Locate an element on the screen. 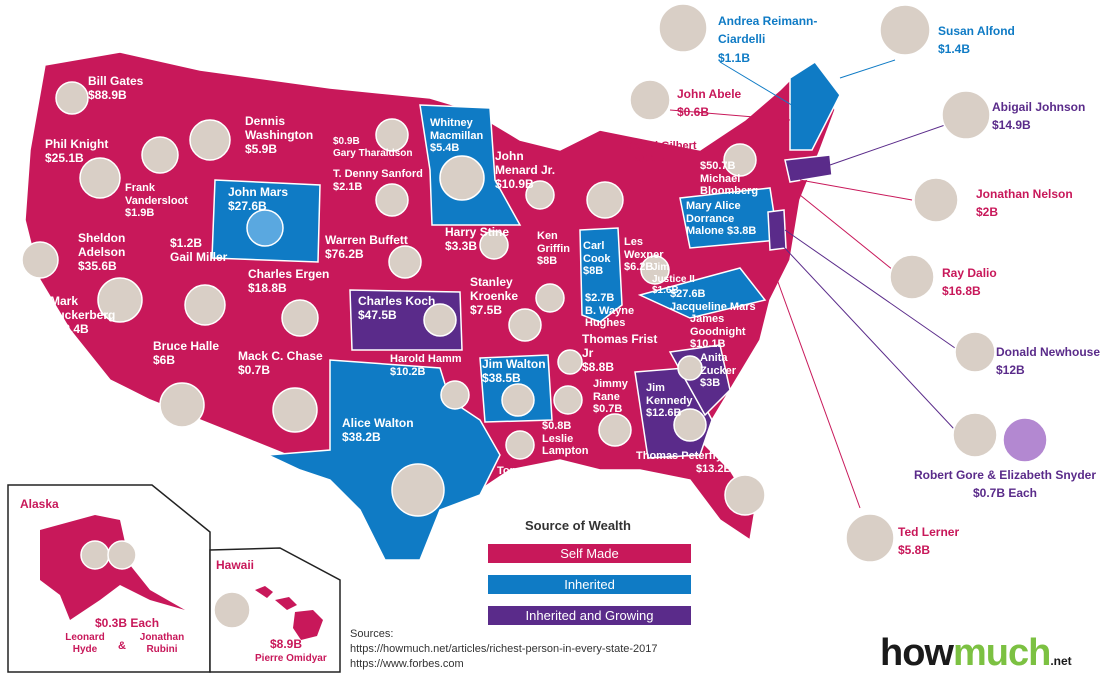 Image resolution: width=1116 pixels, height=678 pixels. person-name: Stanley Kroenke is located at coordinates (494, 289).